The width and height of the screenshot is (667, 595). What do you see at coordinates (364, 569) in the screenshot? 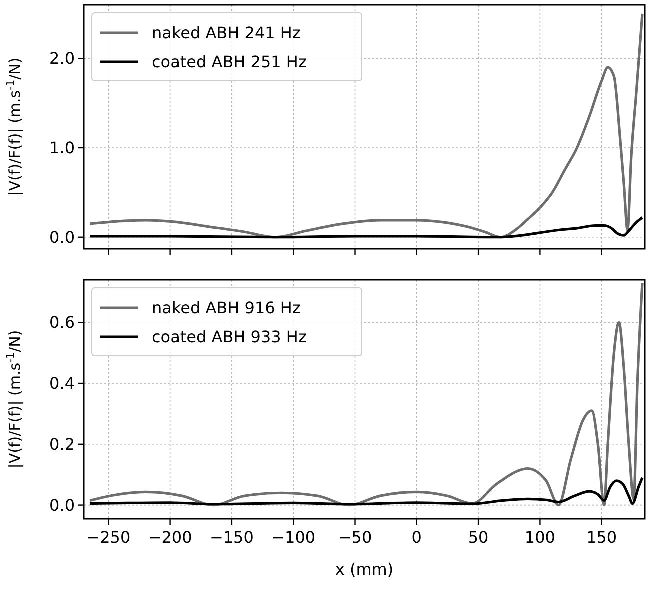
I see `x-axis-title: x (mm)` at bounding box center [364, 569].